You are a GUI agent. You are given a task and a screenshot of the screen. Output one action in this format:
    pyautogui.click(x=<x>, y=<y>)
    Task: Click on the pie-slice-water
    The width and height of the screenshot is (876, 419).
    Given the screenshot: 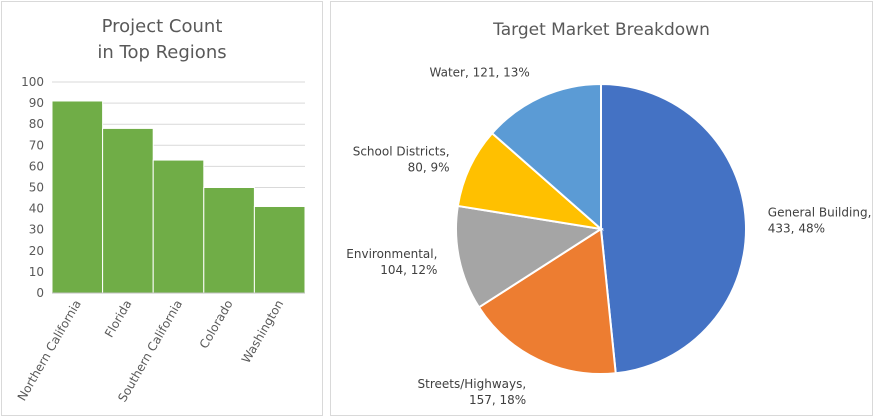 What is the action you would take?
    pyautogui.click(x=546, y=157)
    